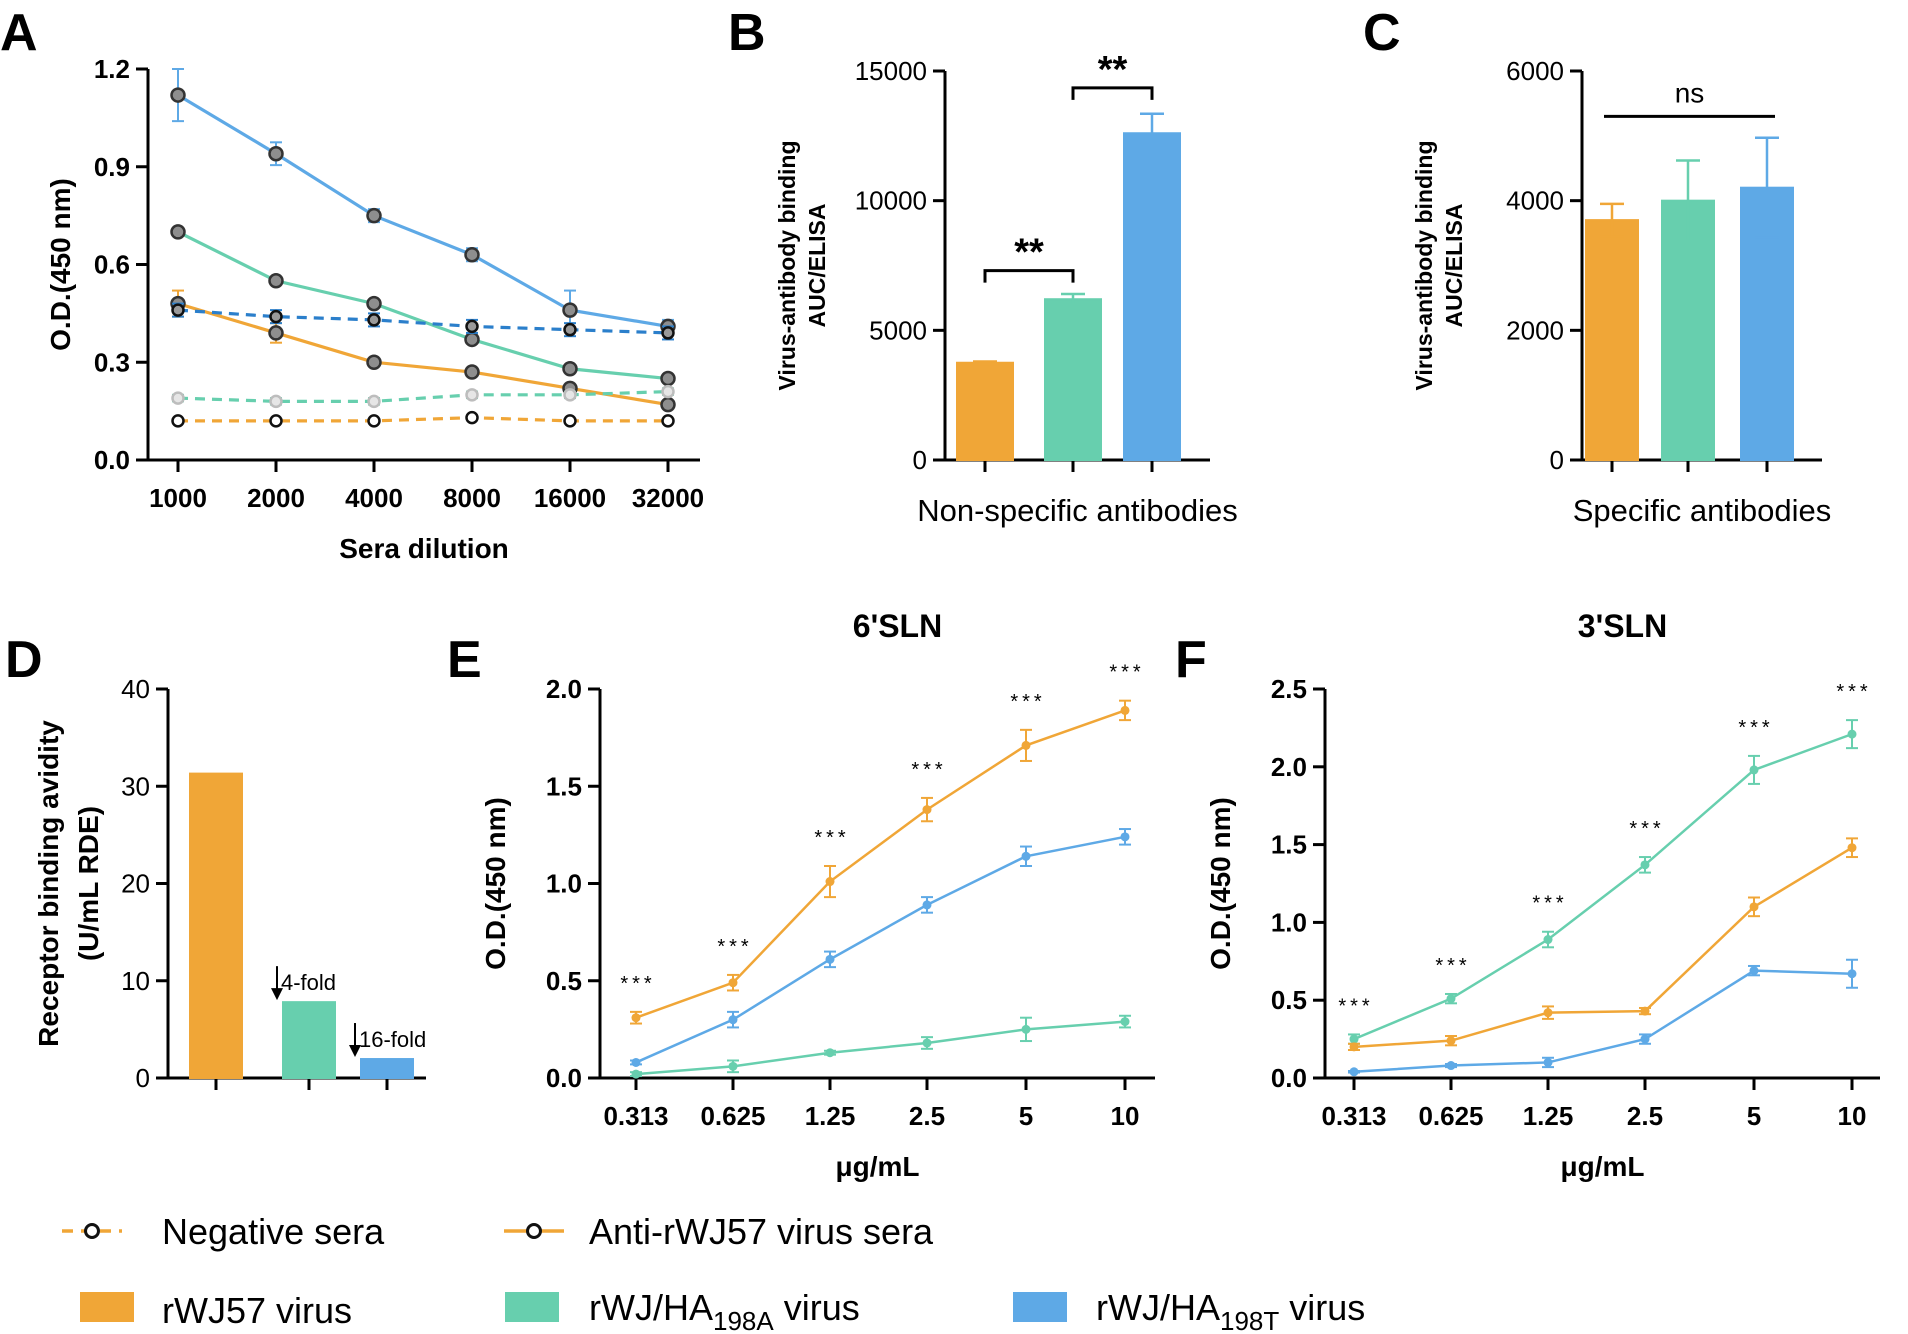  I want to click on y-tick-label: 10, so click(135, 981).